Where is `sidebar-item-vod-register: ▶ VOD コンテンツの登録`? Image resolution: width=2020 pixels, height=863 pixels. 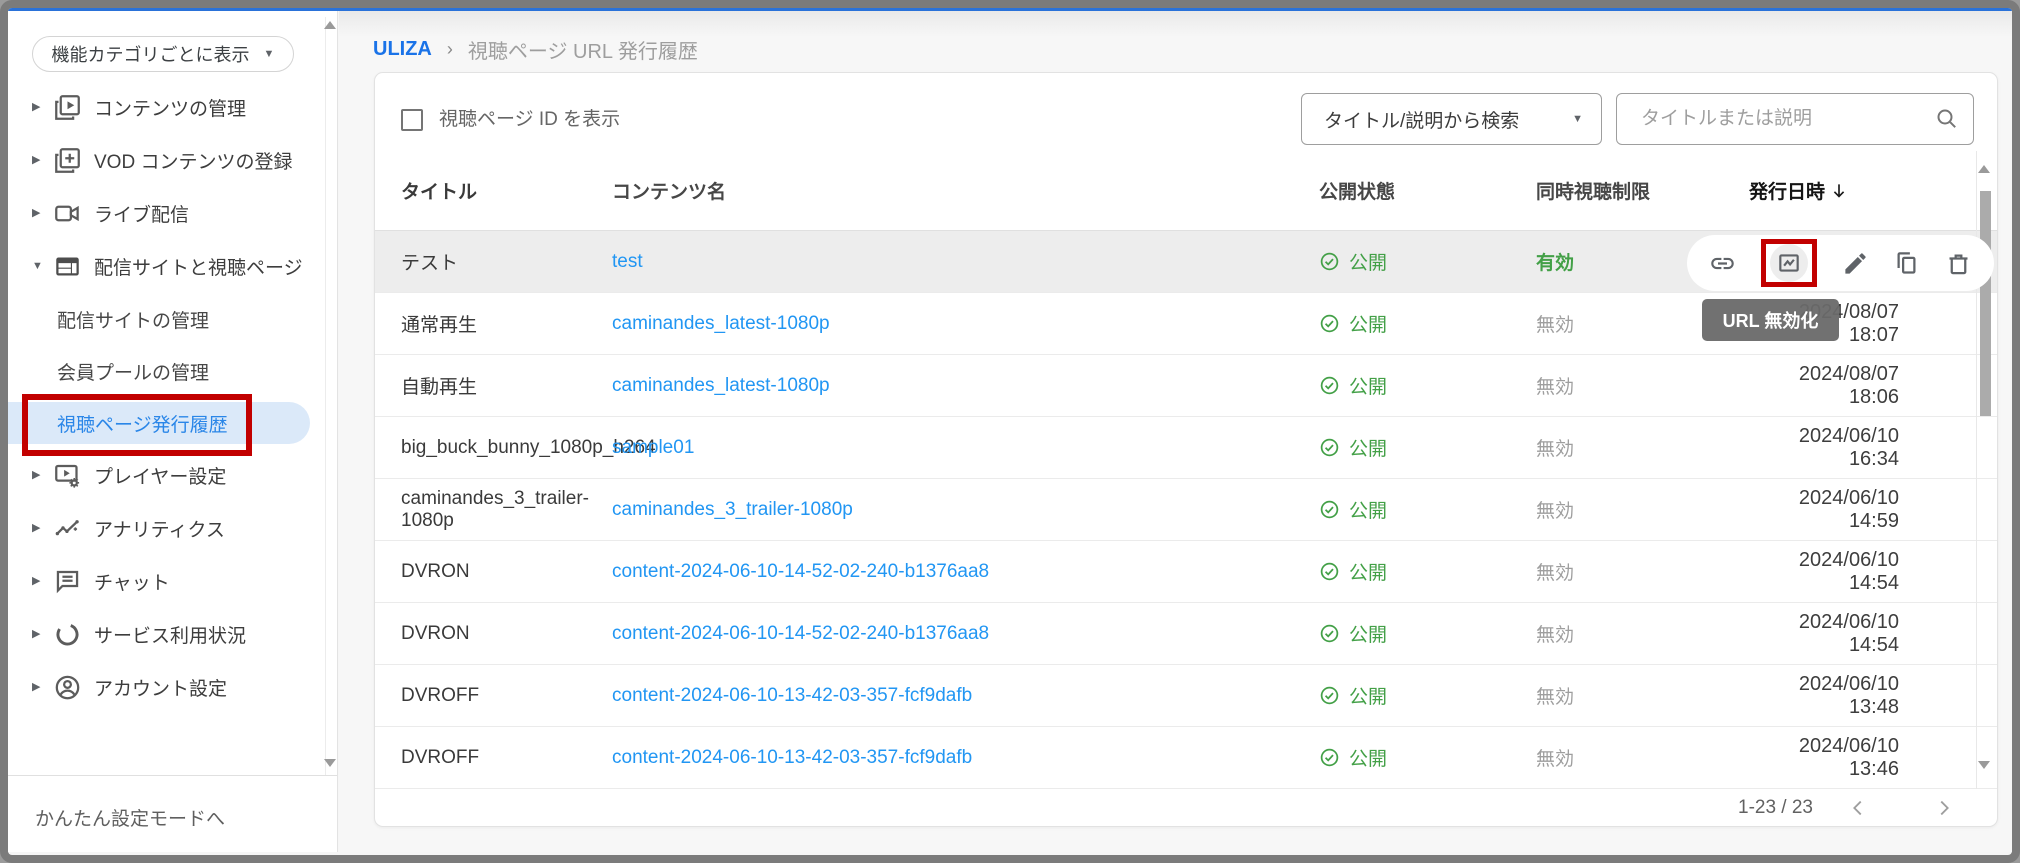 sidebar-item-vod-register: ▶ VOD コンテンツの登録 is located at coordinates (166, 160).